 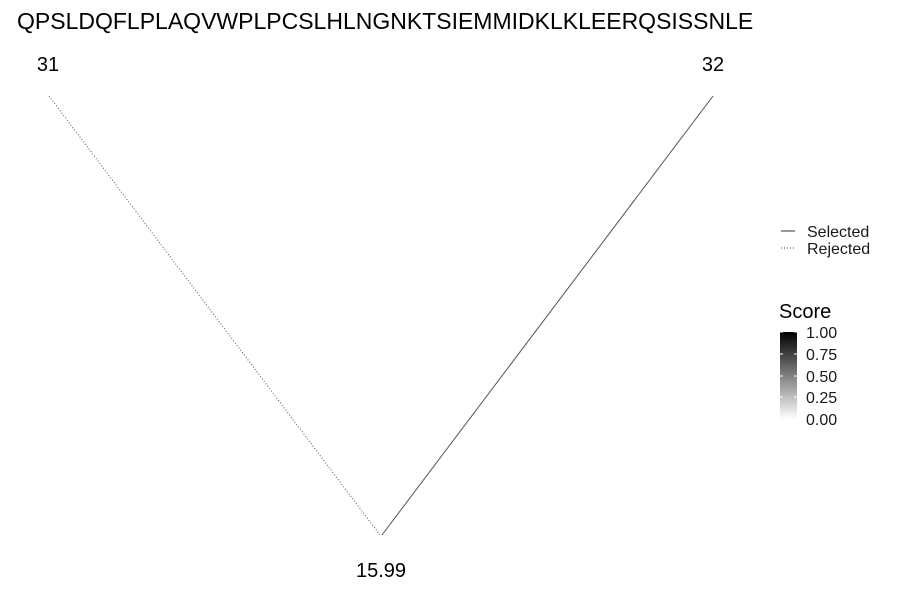 I want to click on node-right-label: 32, so click(x=713, y=65).